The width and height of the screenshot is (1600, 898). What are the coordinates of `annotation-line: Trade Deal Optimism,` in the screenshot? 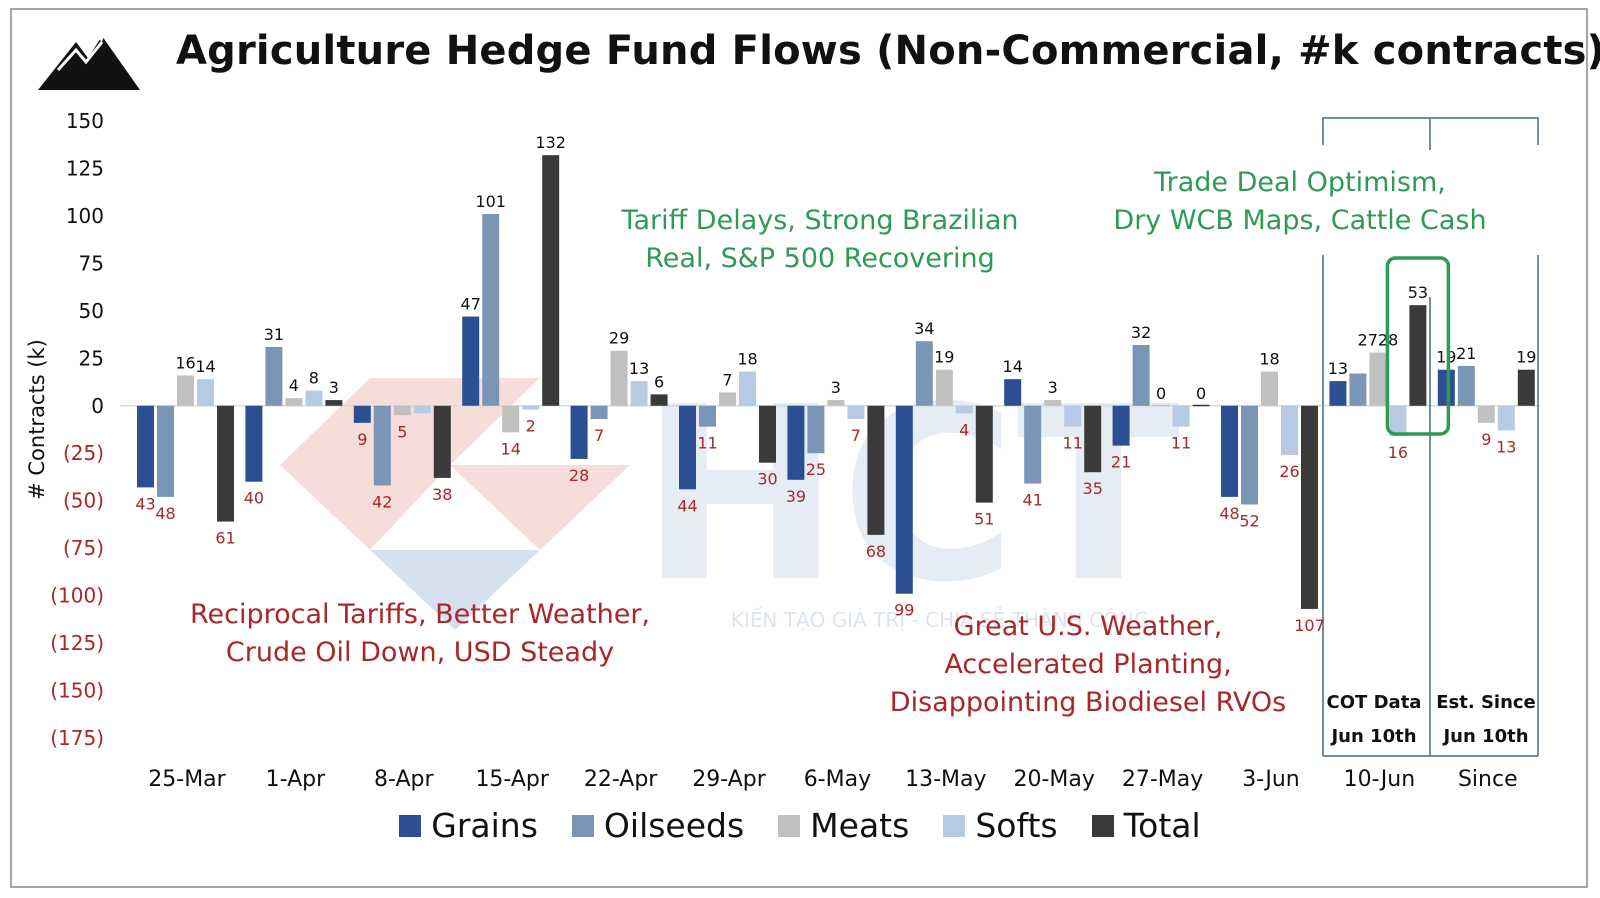 It's located at (1300, 182).